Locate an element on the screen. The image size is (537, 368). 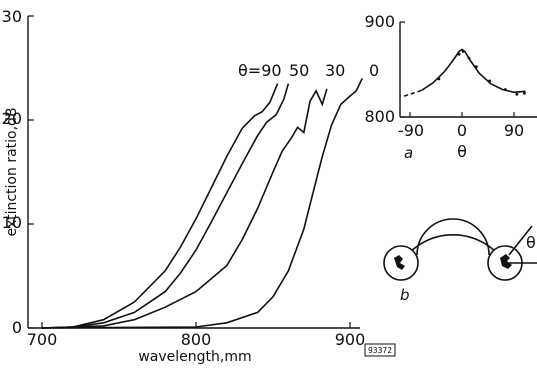
inset-y-tick-label: 800 is located at coordinates (379, 116).